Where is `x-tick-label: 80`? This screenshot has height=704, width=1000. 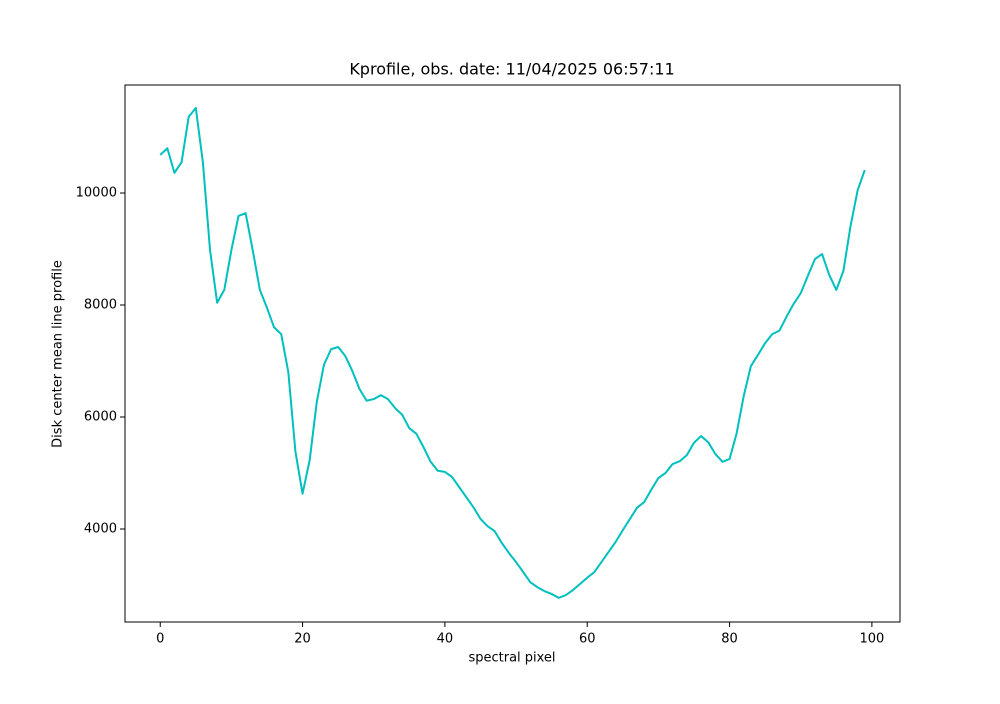
x-tick-label: 80 is located at coordinates (729, 639).